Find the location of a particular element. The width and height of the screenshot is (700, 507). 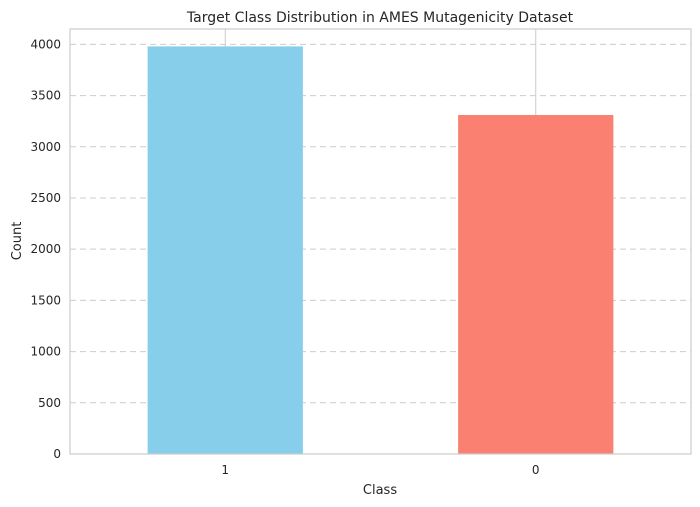

x-axis-label: Class is located at coordinates (380, 490).